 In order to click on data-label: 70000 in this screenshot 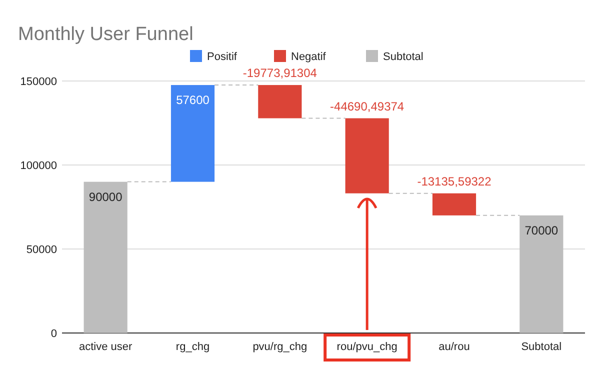, I will do `click(541, 230)`.